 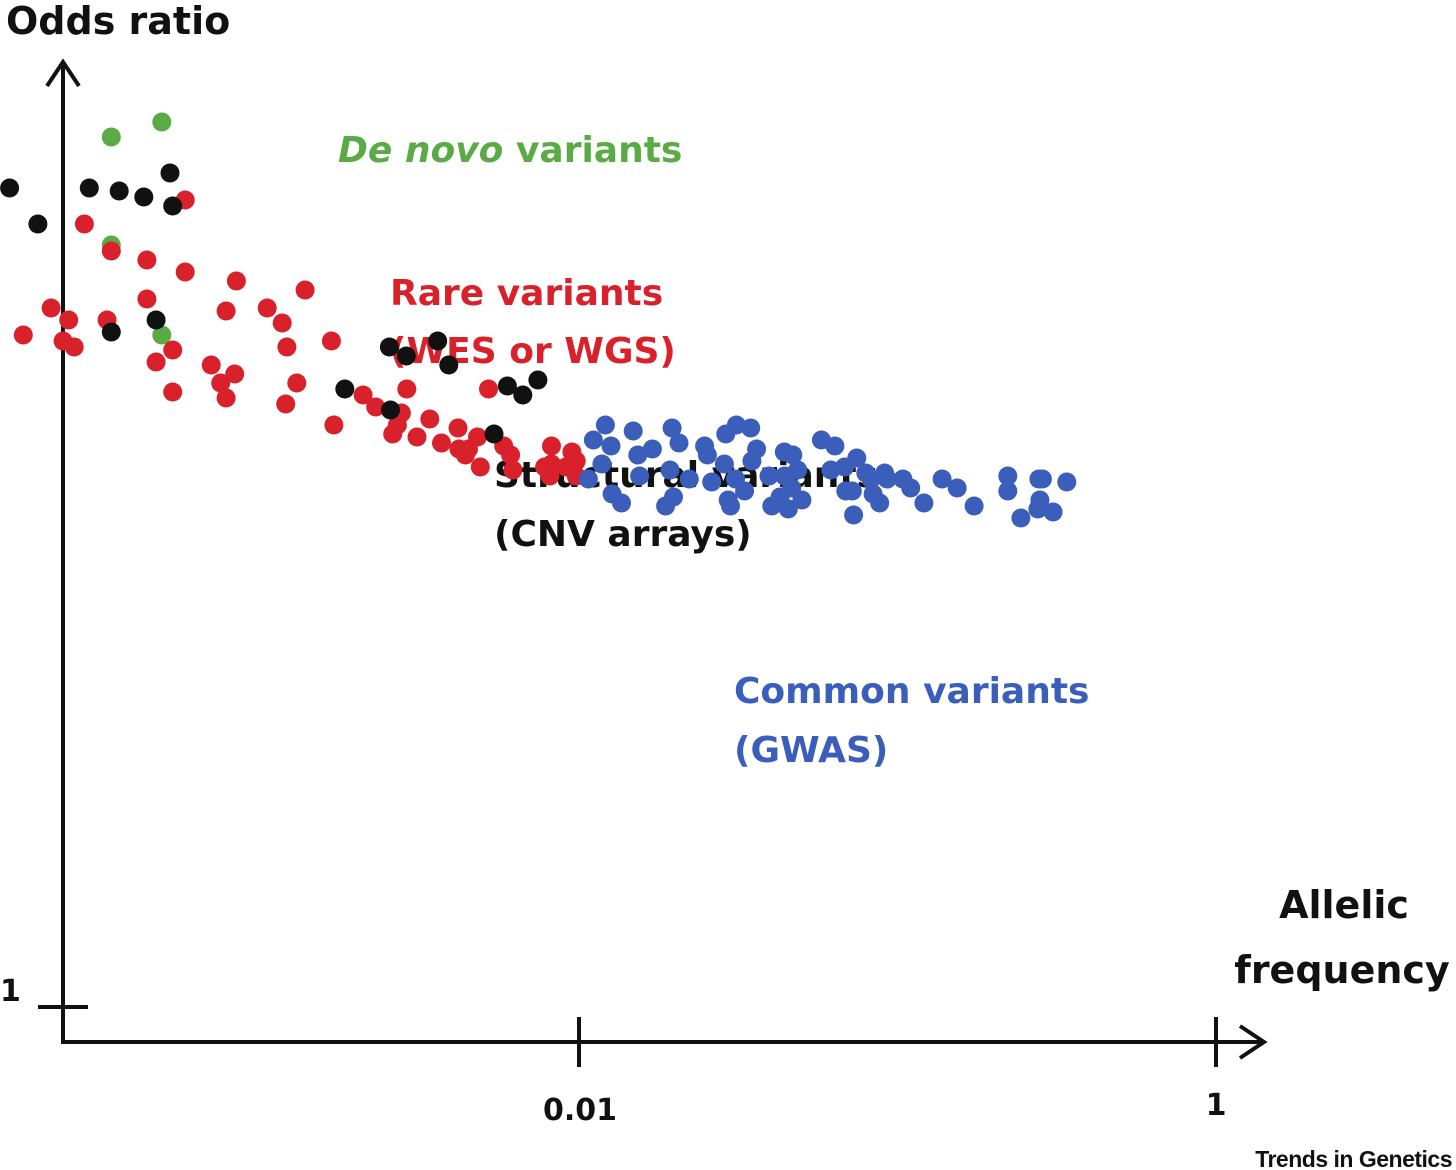 What do you see at coordinates (1253, 1042) in the screenshot?
I see `x-axis-arrow-icon` at bounding box center [1253, 1042].